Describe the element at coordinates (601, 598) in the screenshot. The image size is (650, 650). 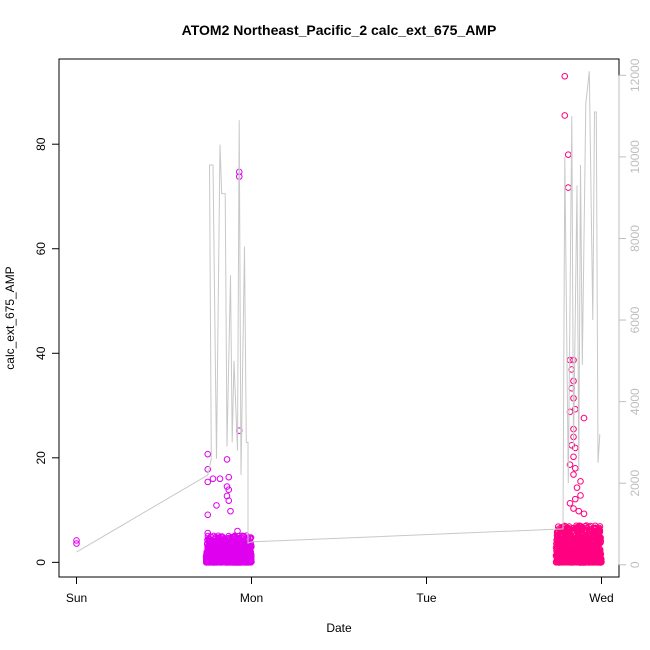
I see `x-tick-label: Wed` at that location.